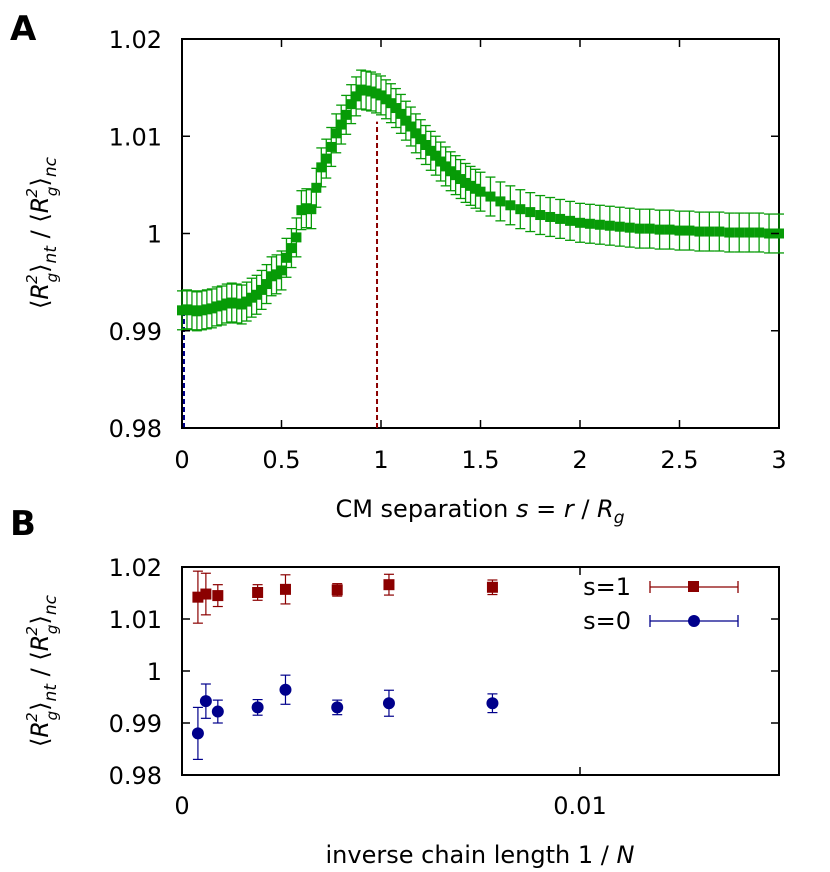 This screenshot has height=872, width=830. I want to click on panel-b-y-tick-label: 1, so click(154, 672).